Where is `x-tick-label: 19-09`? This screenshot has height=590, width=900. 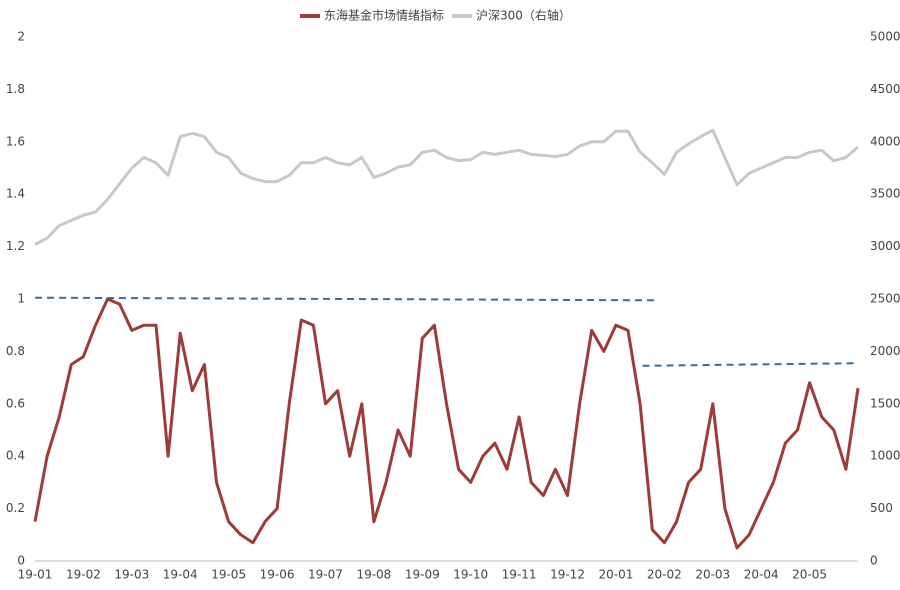
x-tick-label: 19-09 is located at coordinates (422, 575).